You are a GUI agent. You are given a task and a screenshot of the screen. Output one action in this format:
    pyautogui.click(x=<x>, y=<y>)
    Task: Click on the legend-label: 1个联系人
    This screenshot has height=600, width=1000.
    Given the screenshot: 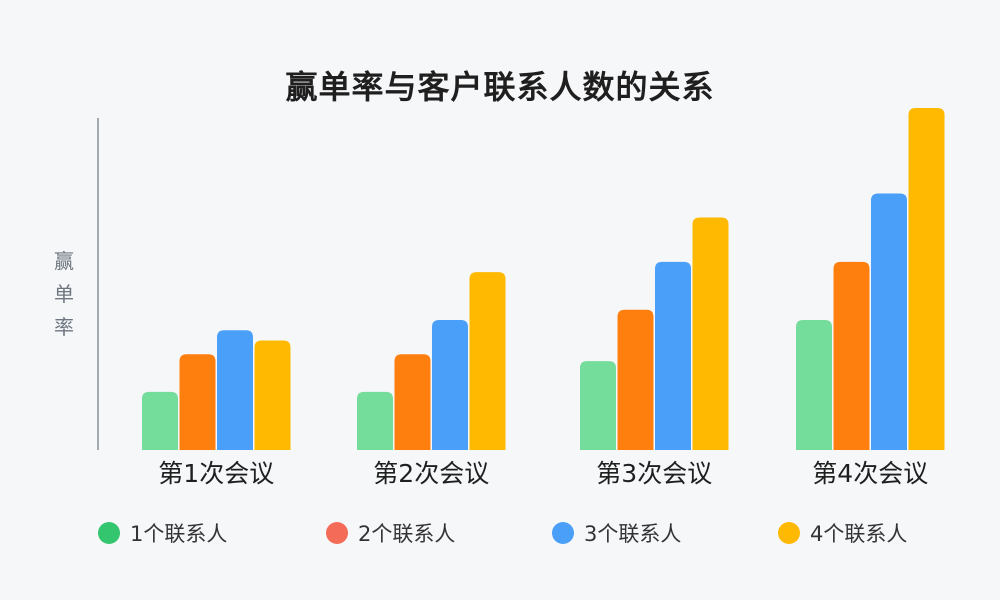 What is the action you would take?
    pyautogui.click(x=179, y=534)
    